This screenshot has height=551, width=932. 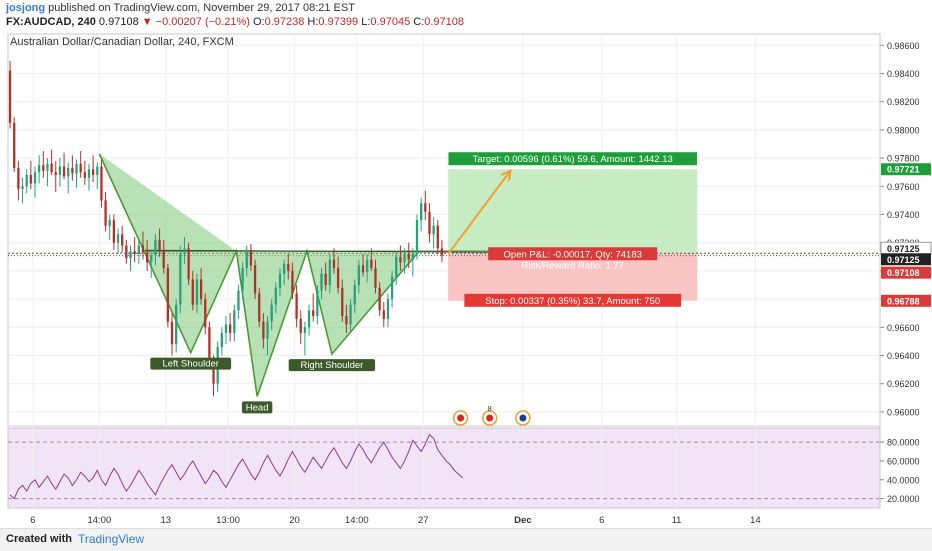 What do you see at coordinates (190, 364) in the screenshot?
I see `pattern-label: Left Shoulder` at bounding box center [190, 364].